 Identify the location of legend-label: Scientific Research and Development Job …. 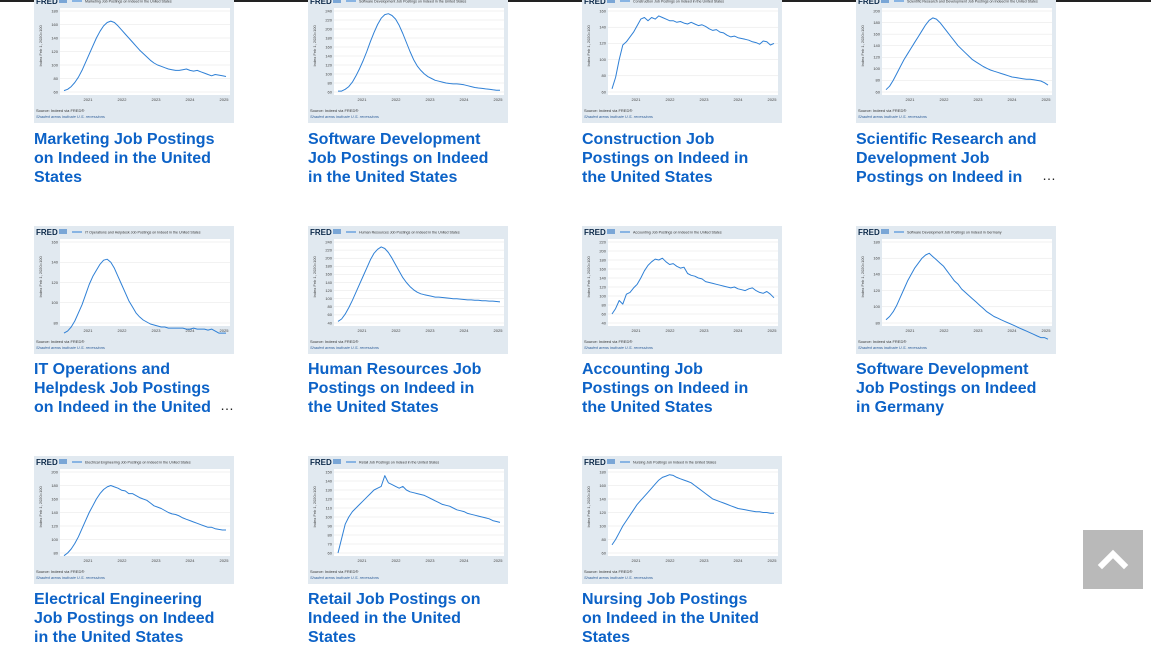
(972, 2).